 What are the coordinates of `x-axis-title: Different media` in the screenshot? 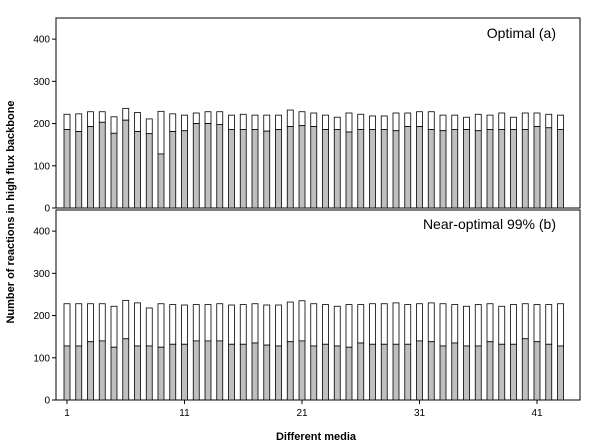 It's located at (316, 437).